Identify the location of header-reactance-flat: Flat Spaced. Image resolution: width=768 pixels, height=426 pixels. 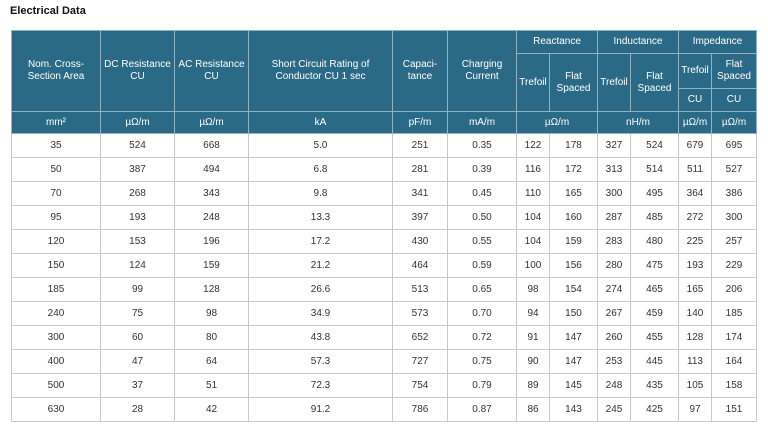
(573, 82).